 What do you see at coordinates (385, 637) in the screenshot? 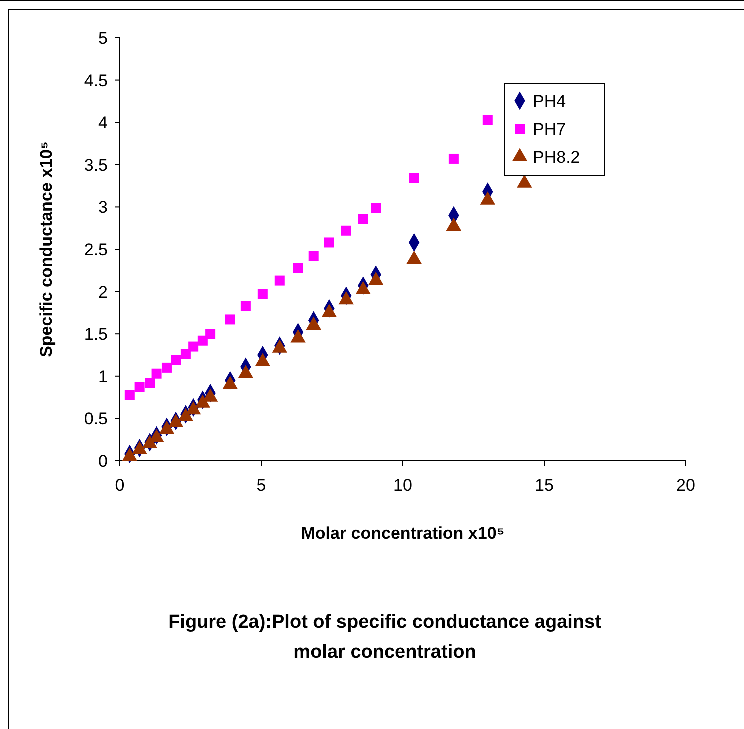
I see `text: Figure (2a):Plot of specific conductance against molar concentration` at bounding box center [385, 637].